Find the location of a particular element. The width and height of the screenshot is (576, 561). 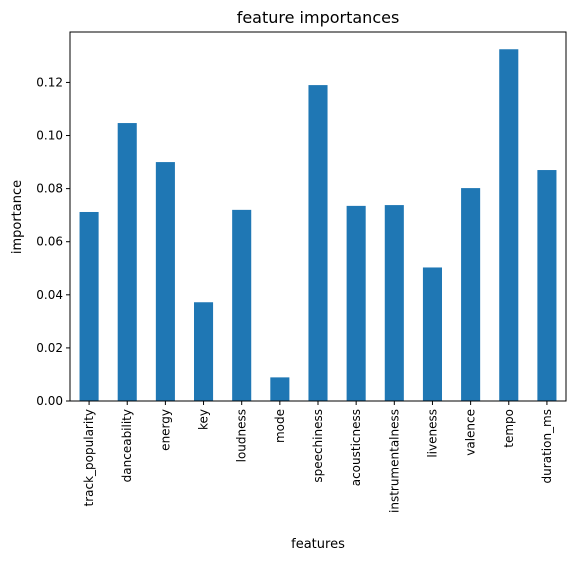

bar-duration_ms is located at coordinates (547, 285).